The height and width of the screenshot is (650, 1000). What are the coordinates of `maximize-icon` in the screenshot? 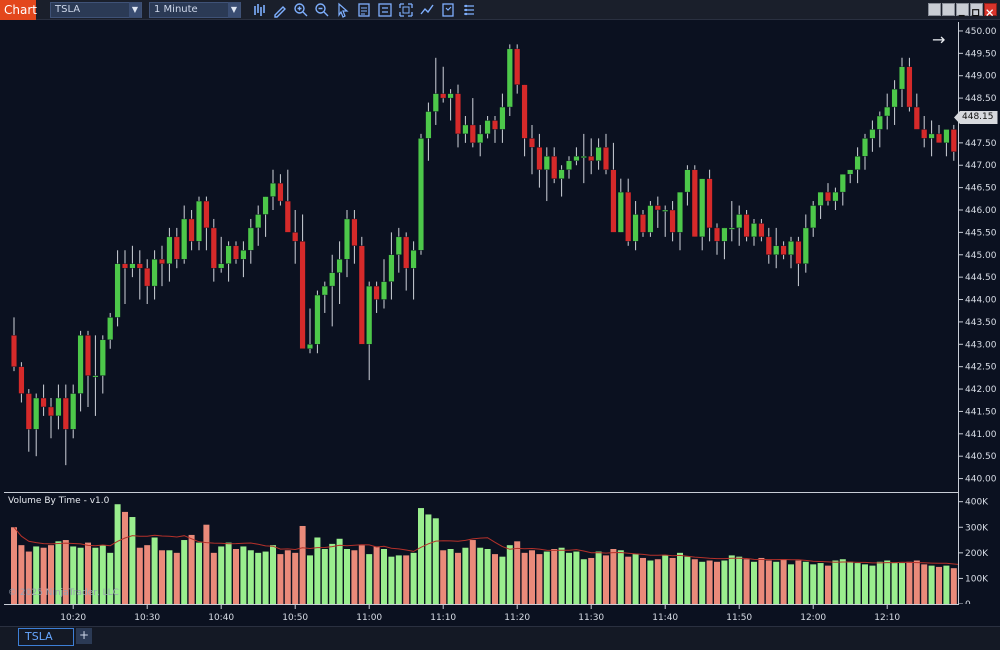 It's located at (976, 10).